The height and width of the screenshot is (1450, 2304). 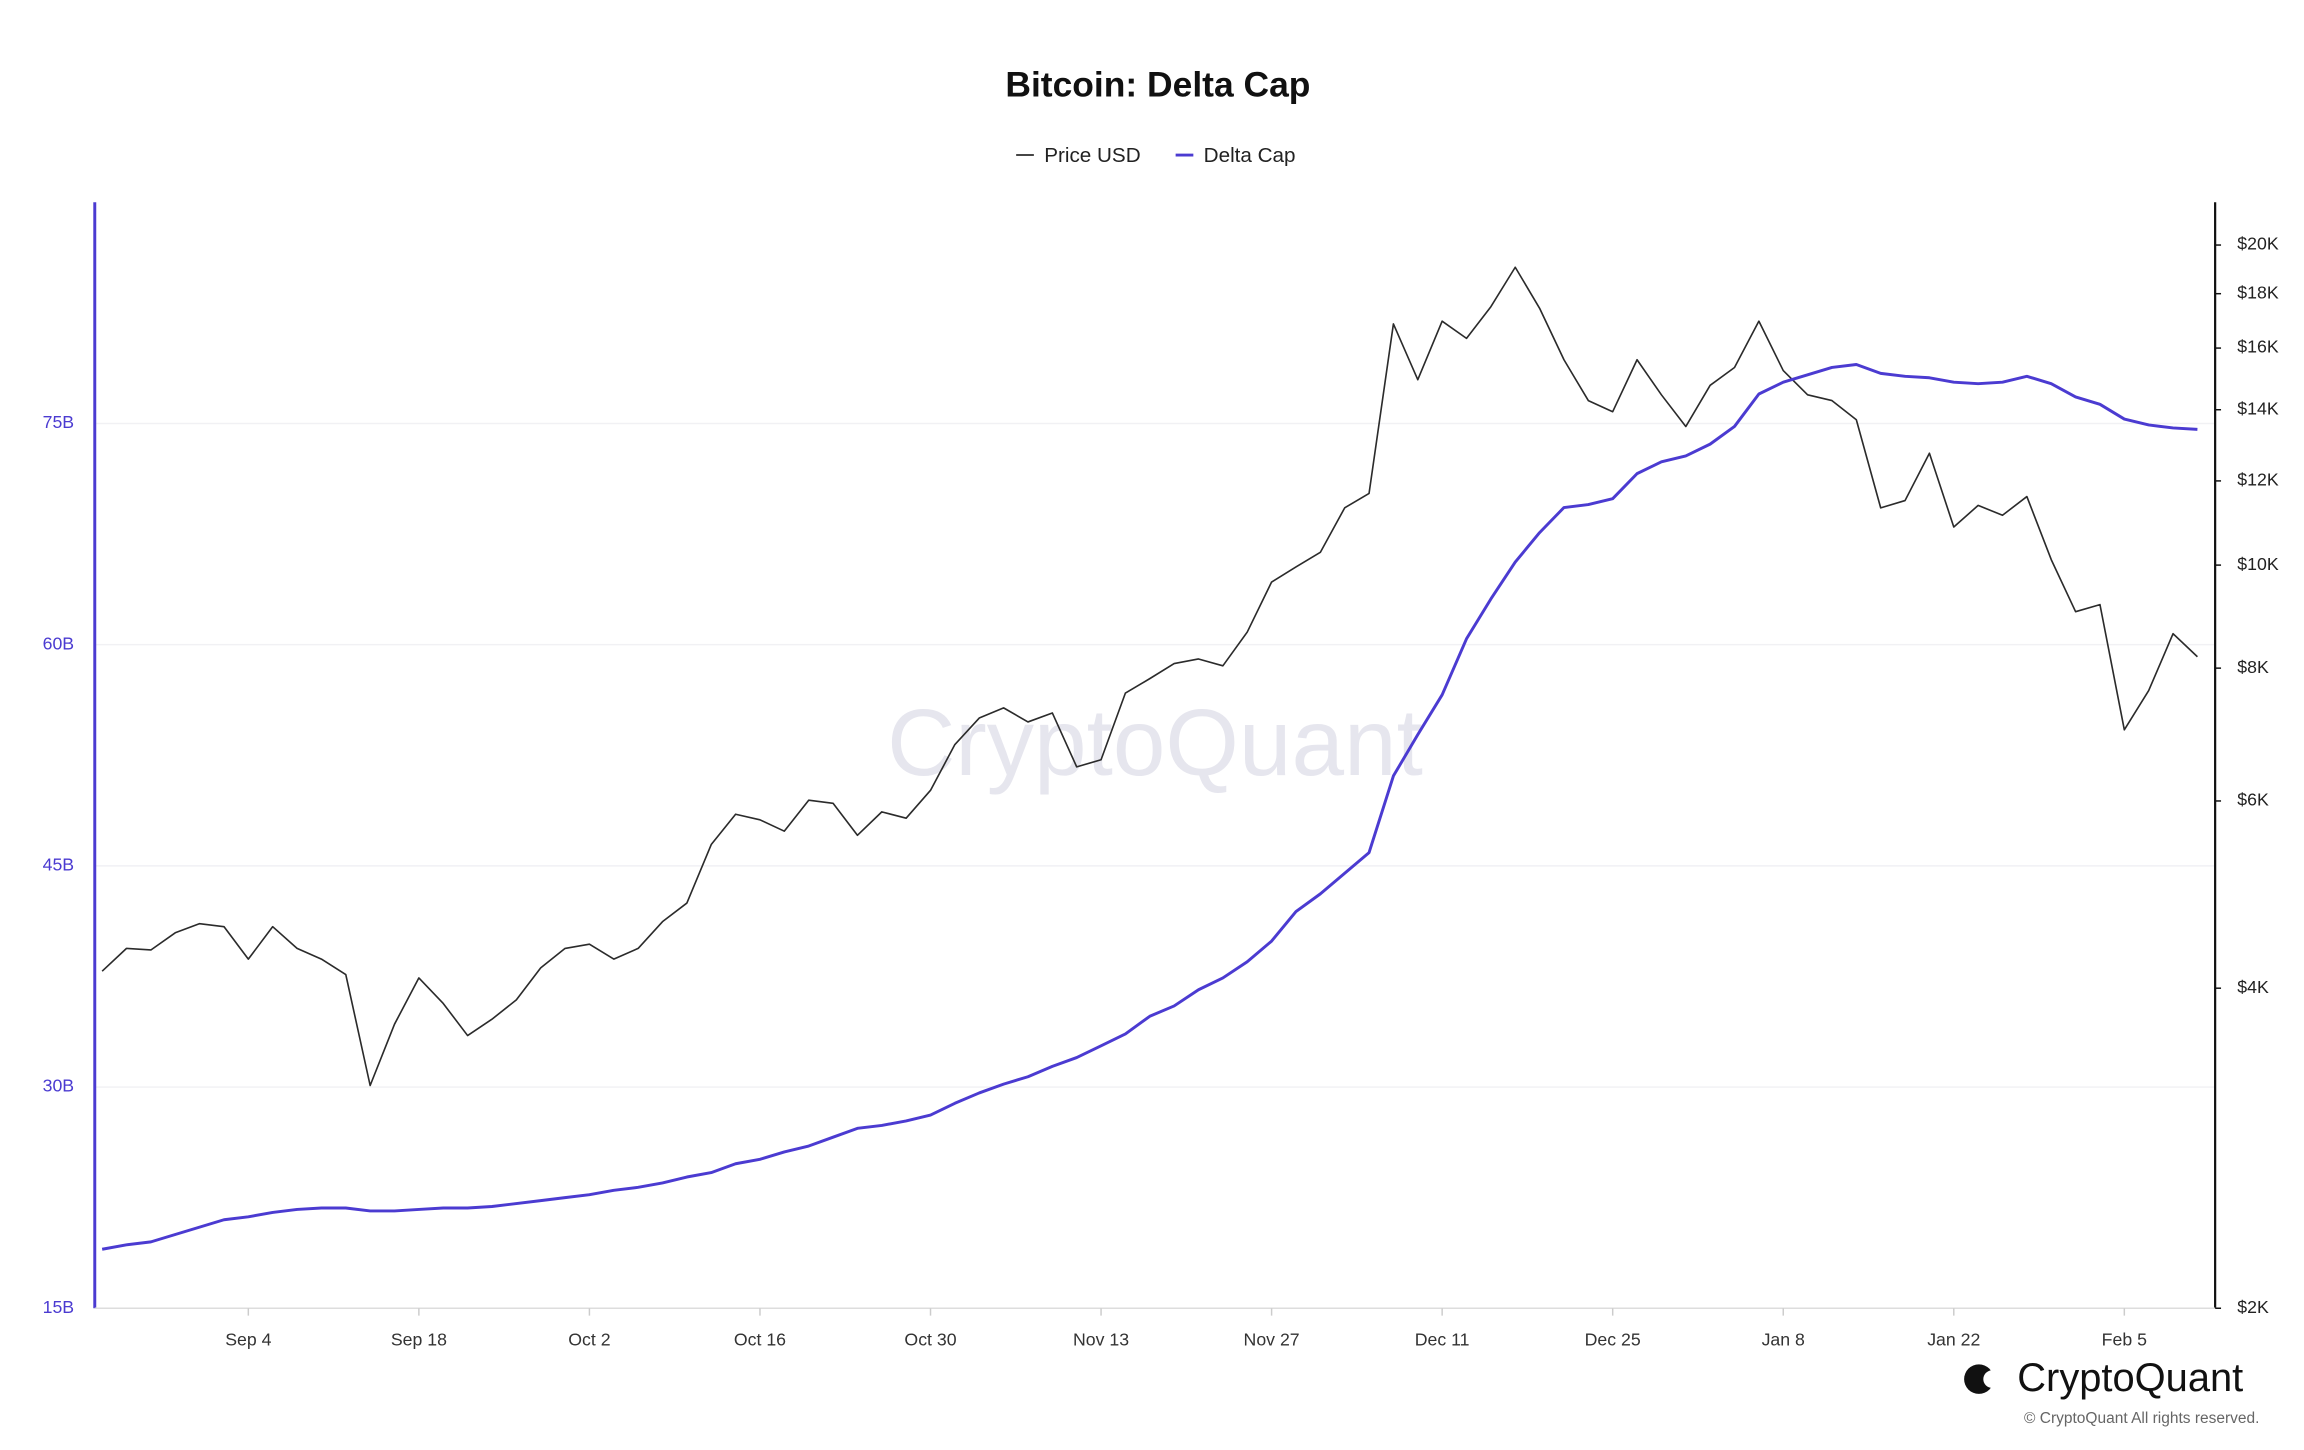 I want to click on y2-tick-label: $16K, so click(x=2258, y=347).